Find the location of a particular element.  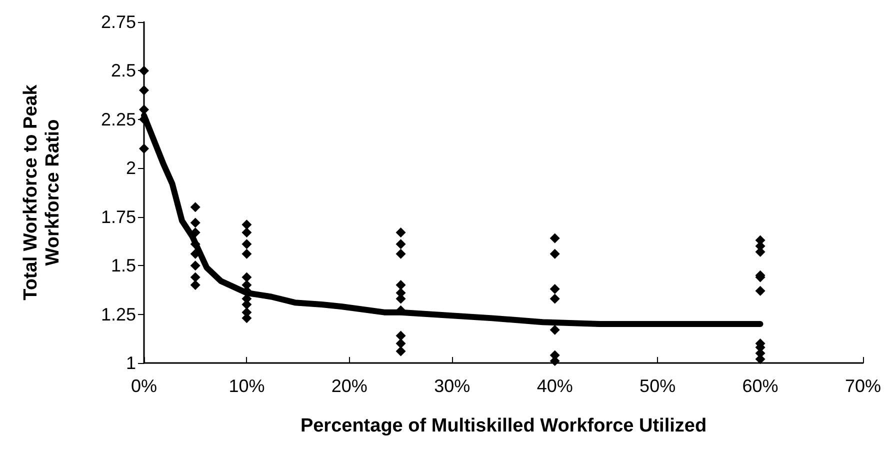

y-tick-label: 2.75 is located at coordinates (118, 22).